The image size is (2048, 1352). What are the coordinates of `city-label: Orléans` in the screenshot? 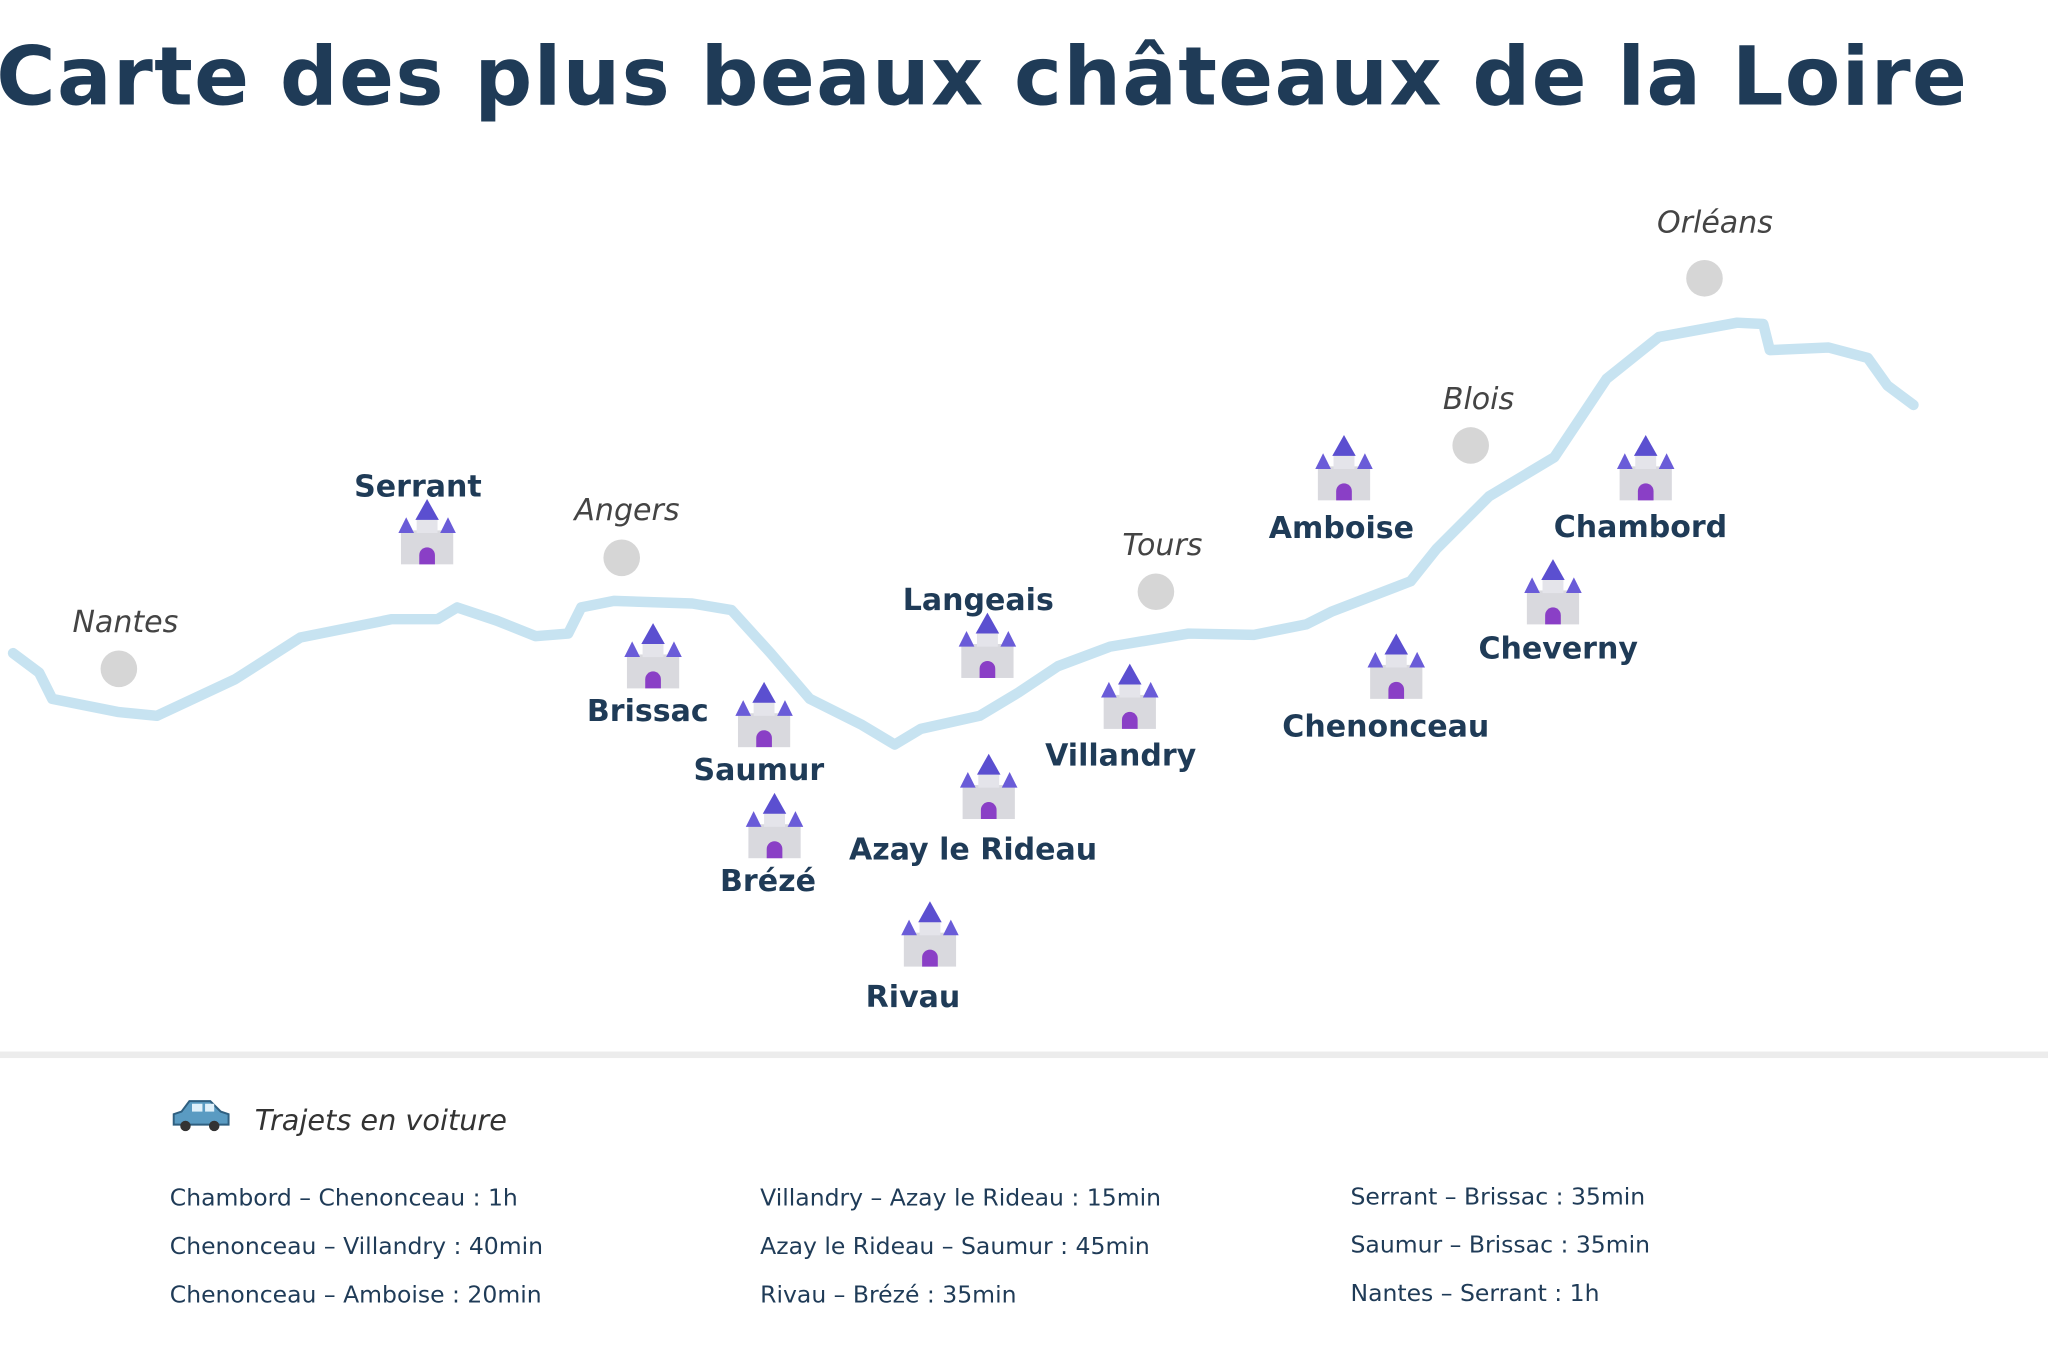 It's located at (1715, 223).